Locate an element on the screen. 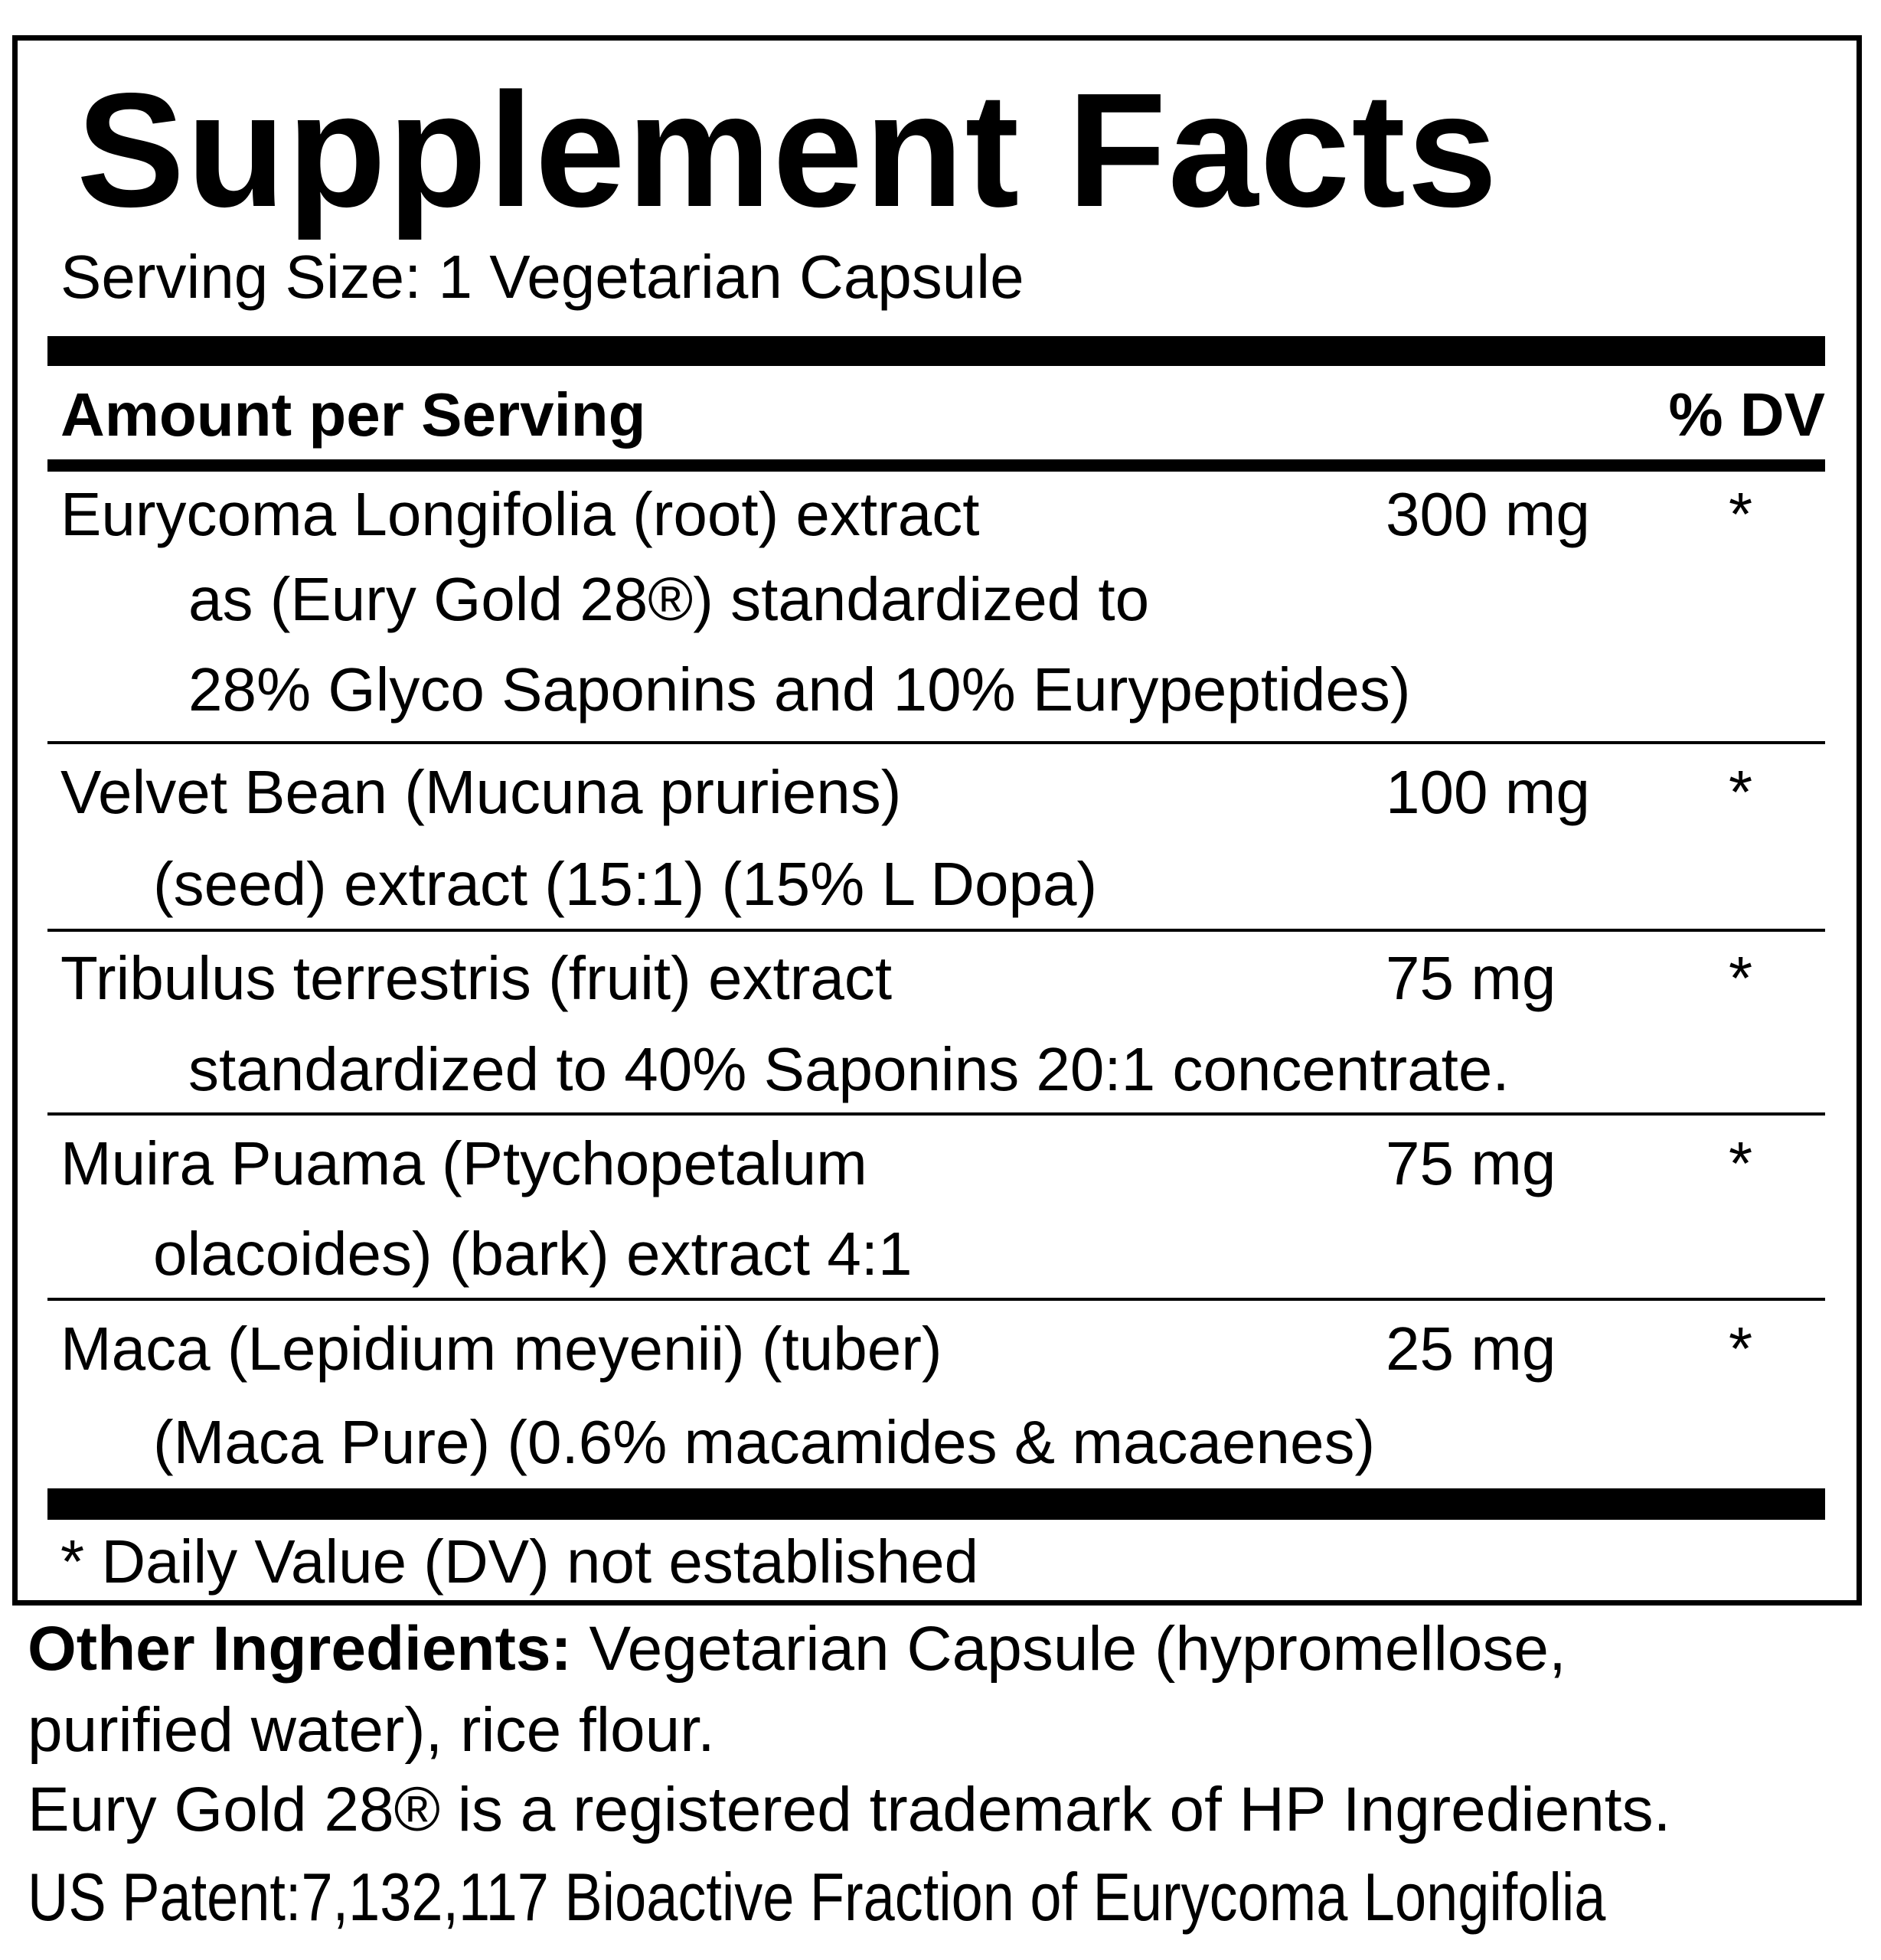 Image resolution: width=1881 pixels, height=1960 pixels. footnote: * Daily Value (DV) not established is located at coordinates (519, 1561).